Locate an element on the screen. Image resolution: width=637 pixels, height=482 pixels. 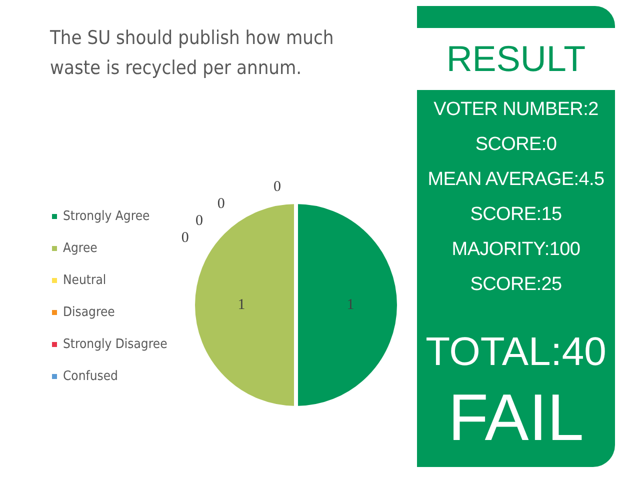
legend-label: Disagree is located at coordinates (89, 312).